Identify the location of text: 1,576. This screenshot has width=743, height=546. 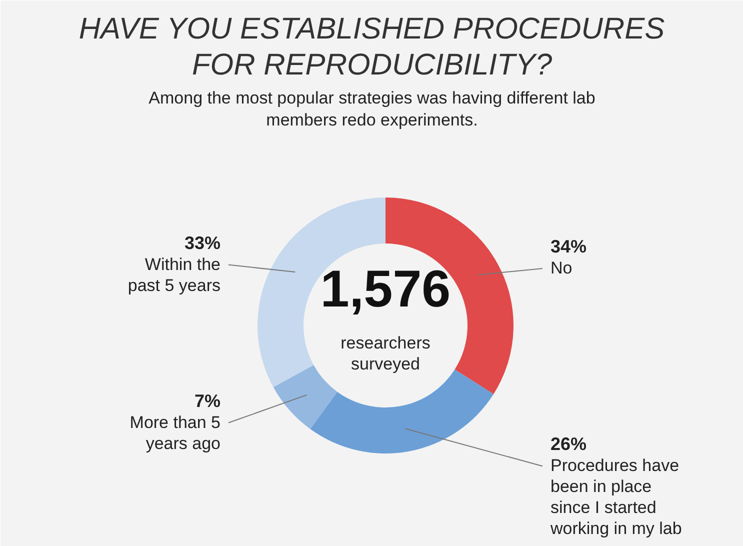
(385, 289).